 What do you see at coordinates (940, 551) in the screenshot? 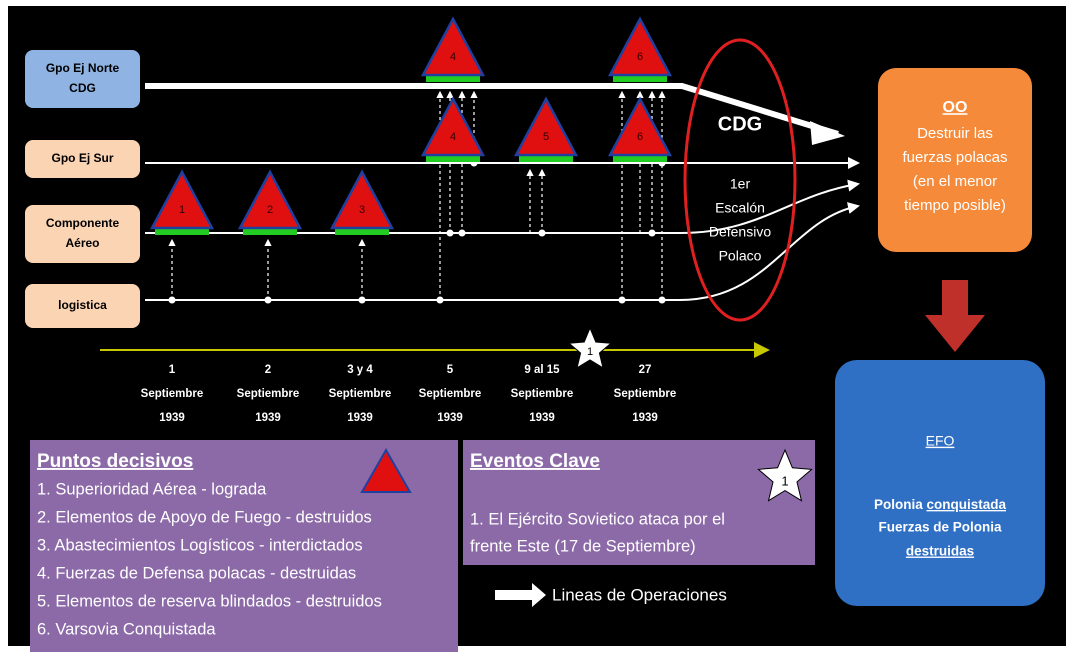
I see `end-state-line: destruidas` at bounding box center [940, 551].